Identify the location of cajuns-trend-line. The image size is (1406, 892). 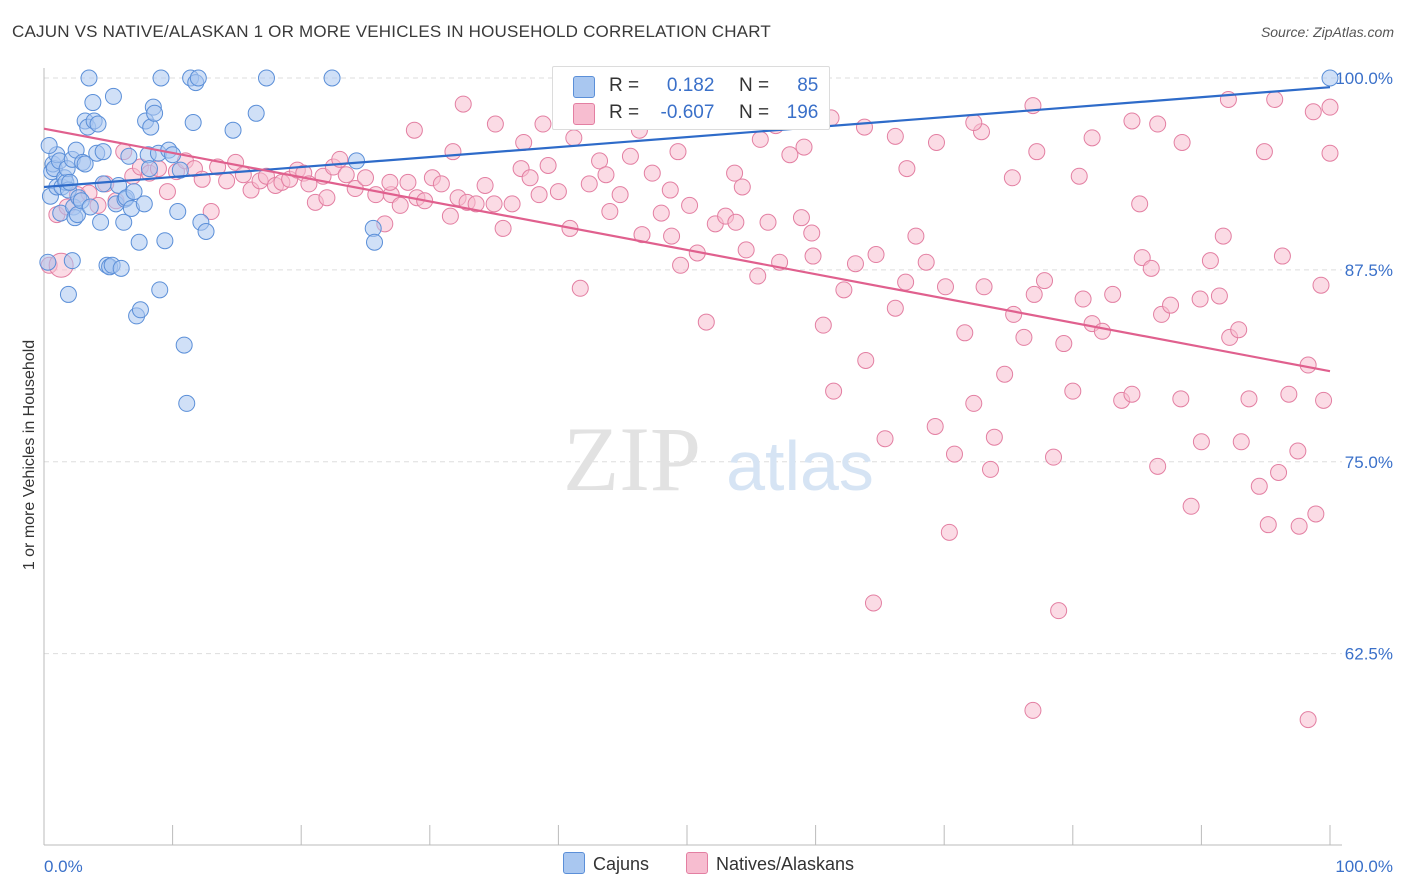
(687, 137).